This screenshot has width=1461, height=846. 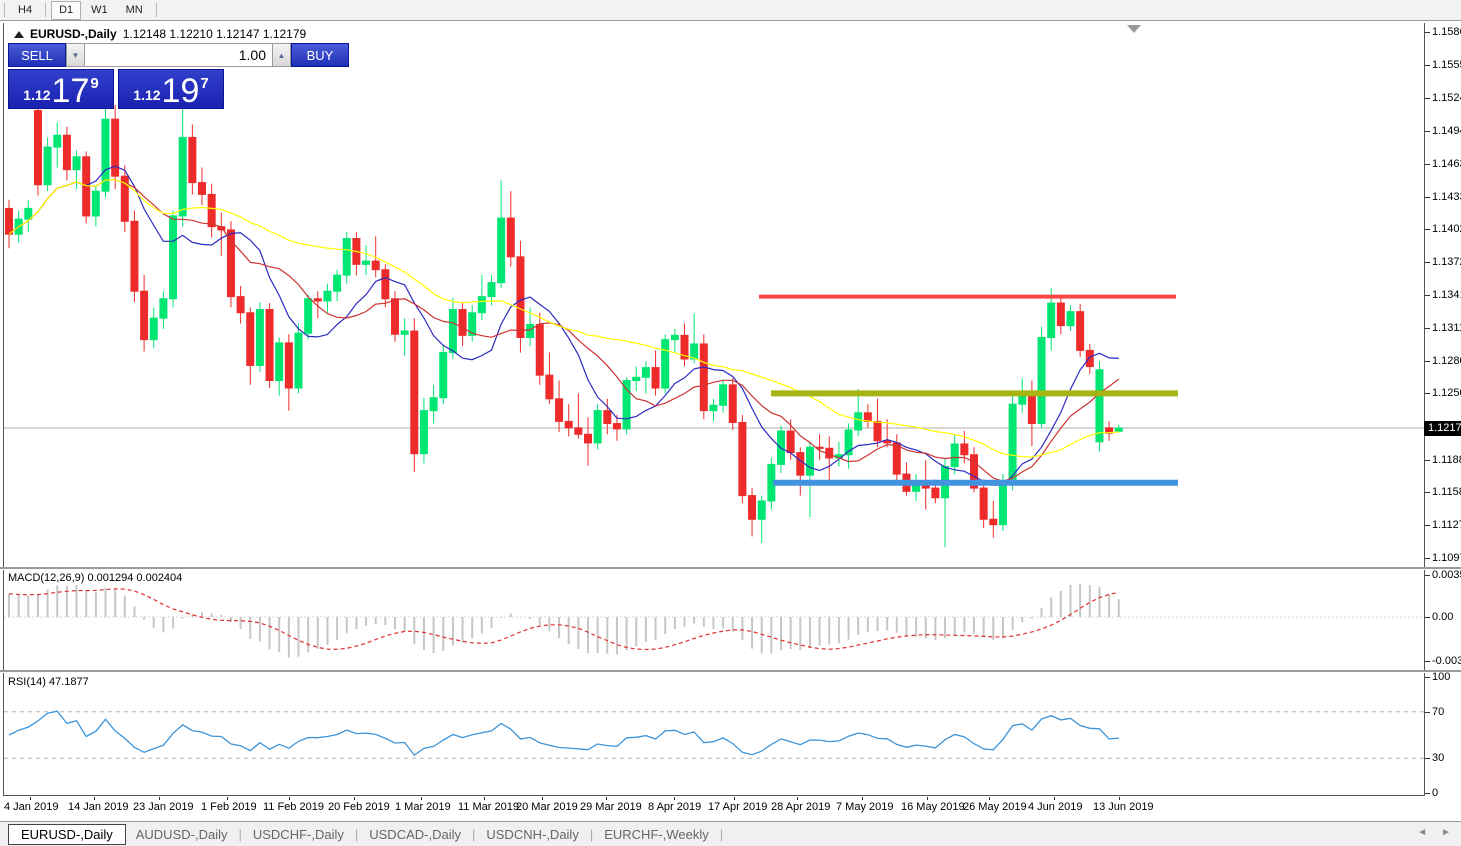 What do you see at coordinates (298, 834) in the screenshot?
I see `chart-tab-usdchf: USDCHF-,Daily` at bounding box center [298, 834].